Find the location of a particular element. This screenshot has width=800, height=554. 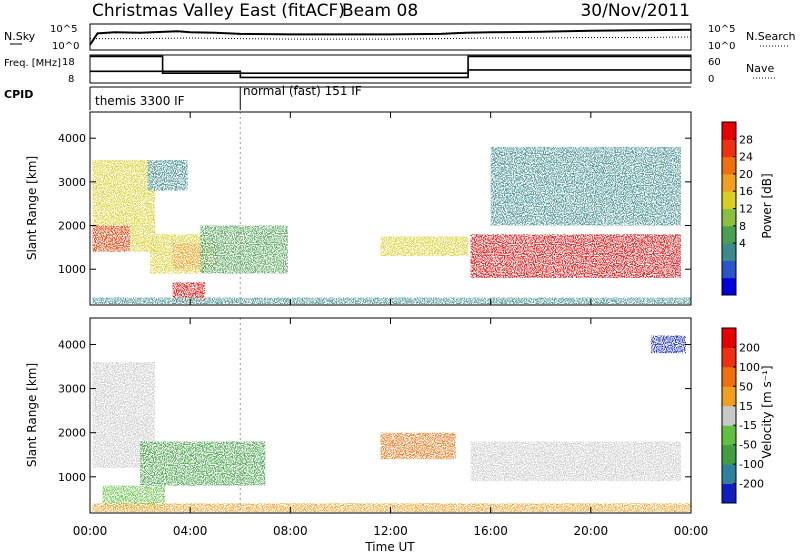

colorbar-tick-label: -200 is located at coordinates (751, 484).